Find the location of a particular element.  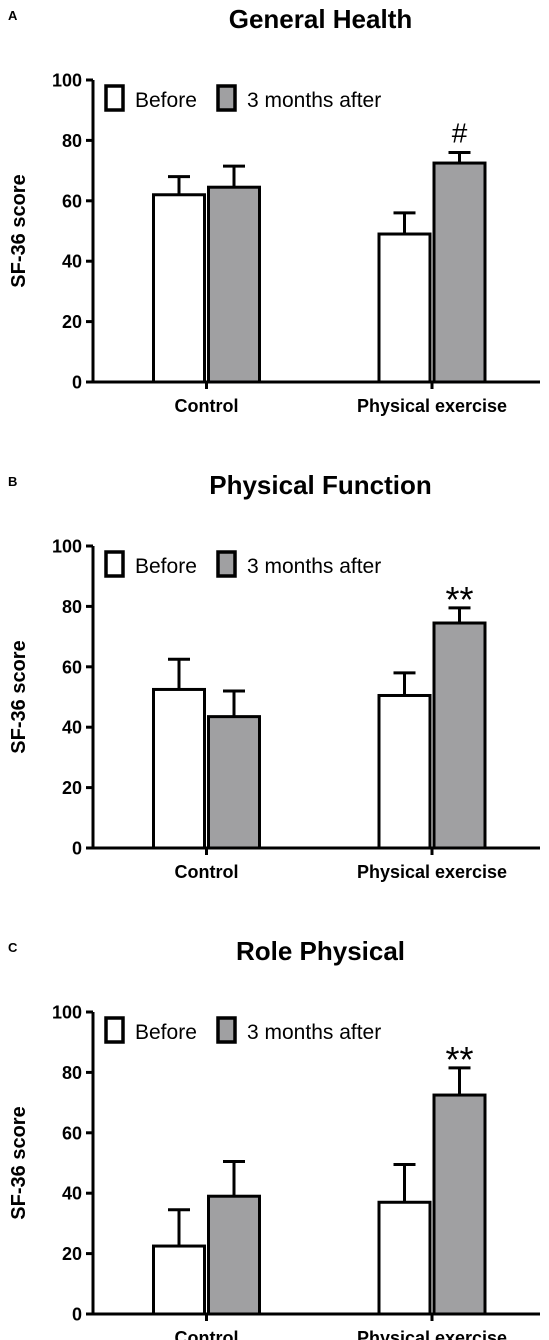

panel-label: A is located at coordinates (13, 15).